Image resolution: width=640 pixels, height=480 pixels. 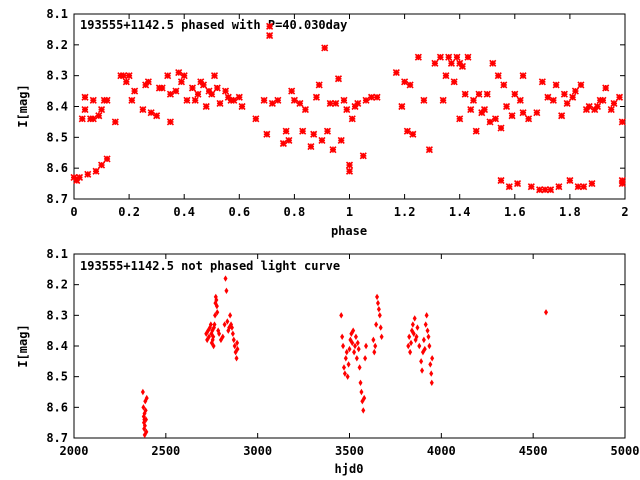 I want to click on y-tick-label: 8.6, so click(x=57, y=407).